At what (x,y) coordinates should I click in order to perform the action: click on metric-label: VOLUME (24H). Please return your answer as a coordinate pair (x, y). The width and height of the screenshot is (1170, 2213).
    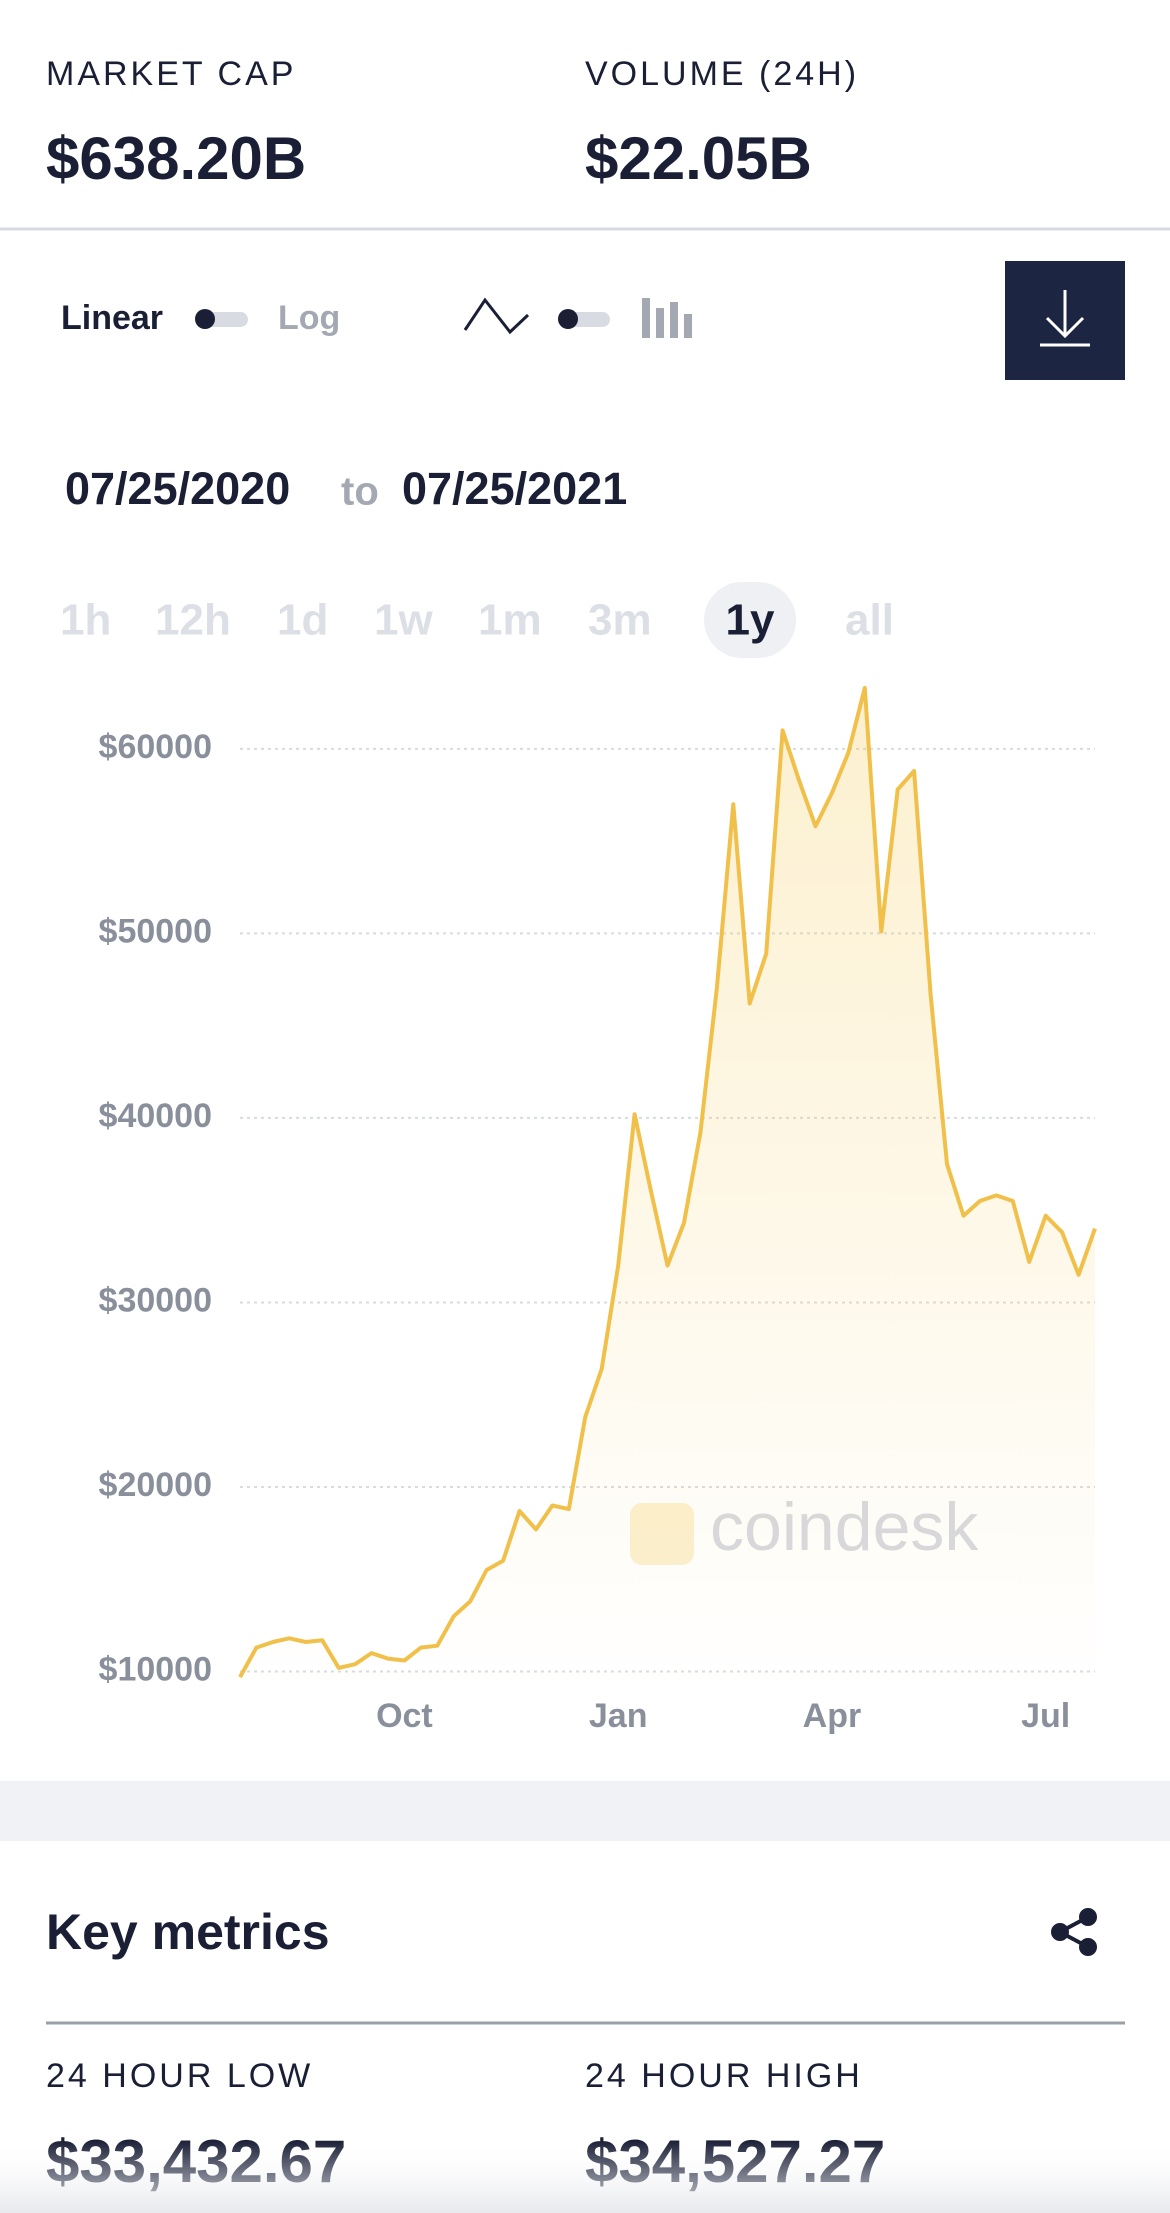
    Looking at the image, I should click on (722, 74).